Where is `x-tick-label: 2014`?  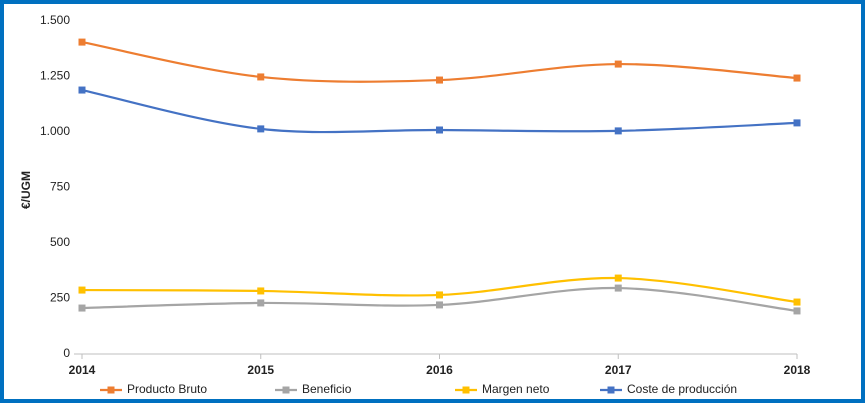 x-tick-label: 2014 is located at coordinates (82, 370).